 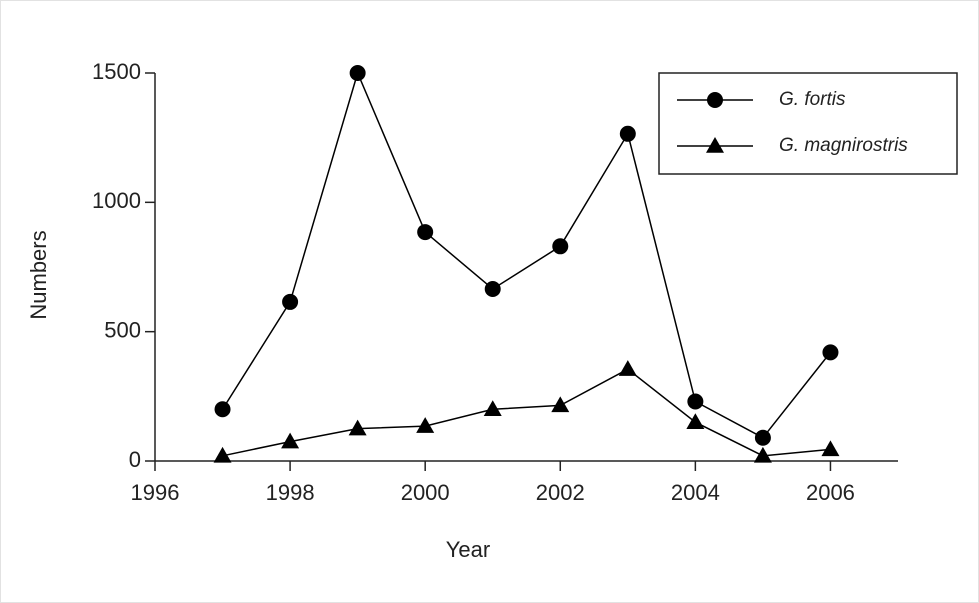 I want to click on x-tick-label: 2004, so click(x=695, y=492).